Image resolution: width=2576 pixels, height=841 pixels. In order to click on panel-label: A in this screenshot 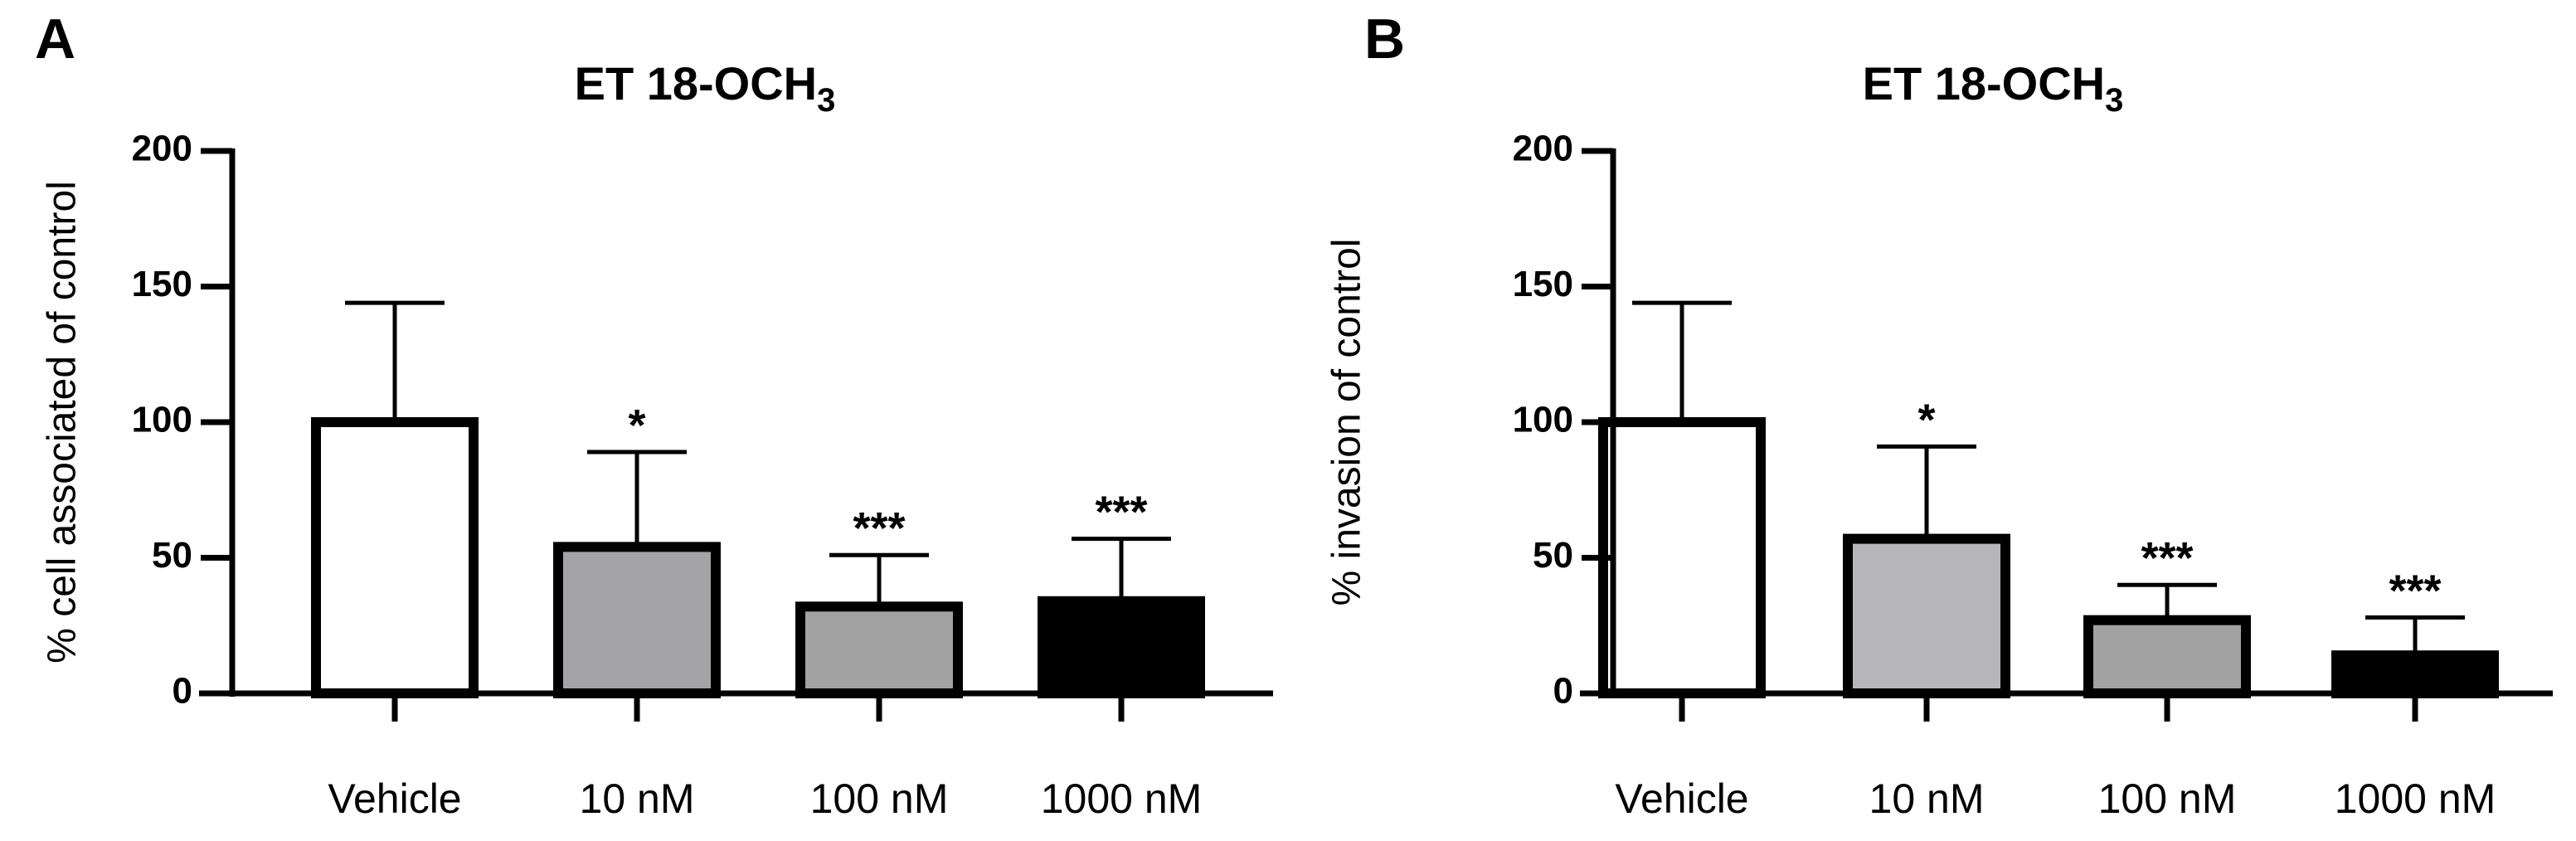, I will do `click(56, 38)`.